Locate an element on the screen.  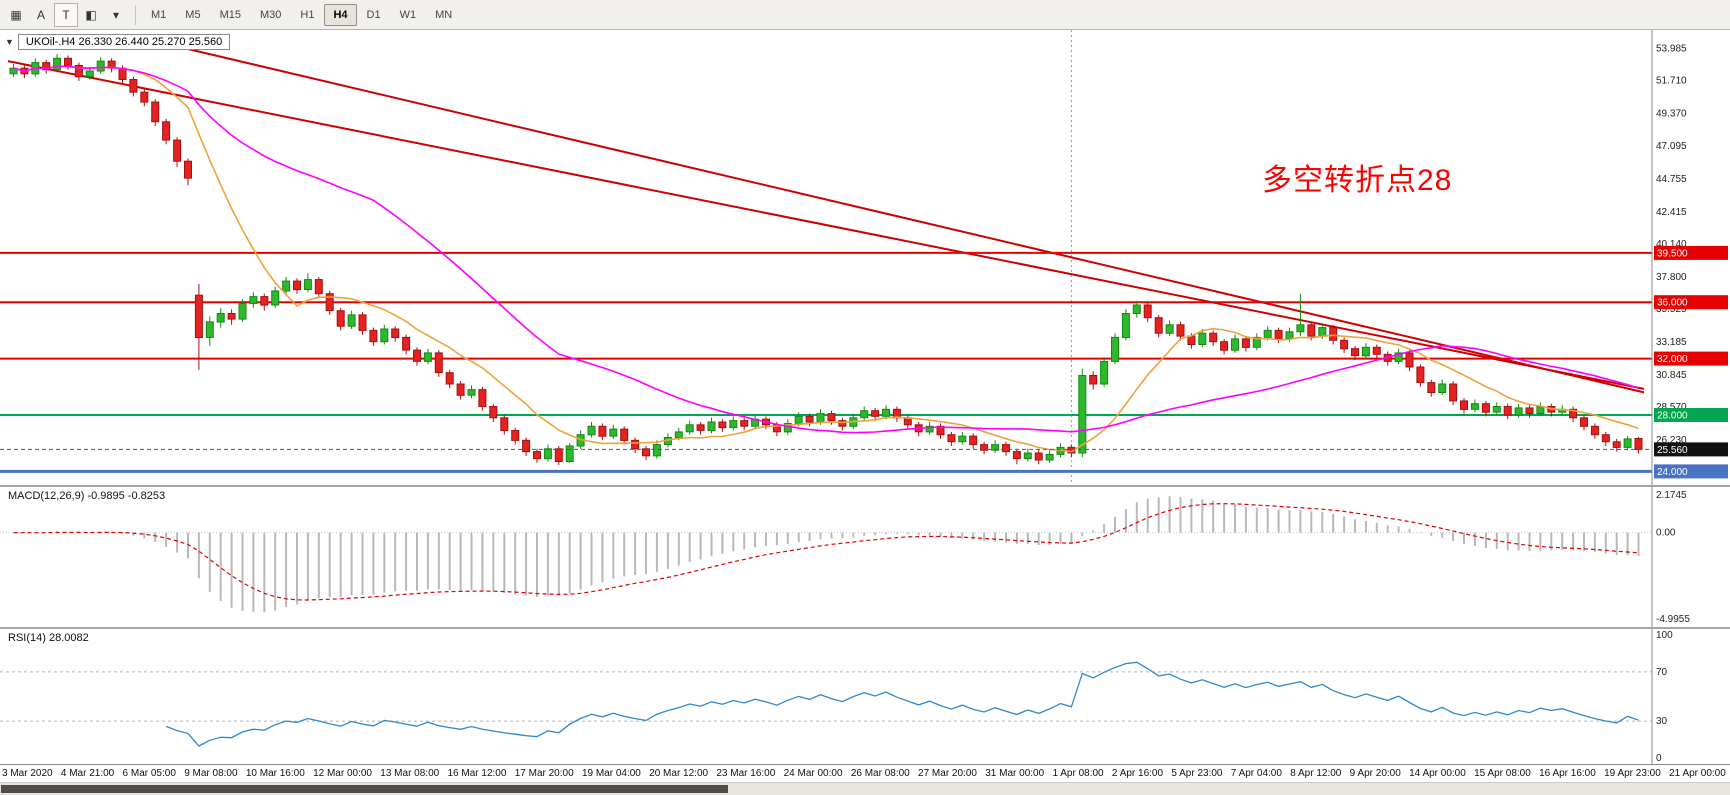
svg-text: 37.800 is located at coordinates (1671, 277).